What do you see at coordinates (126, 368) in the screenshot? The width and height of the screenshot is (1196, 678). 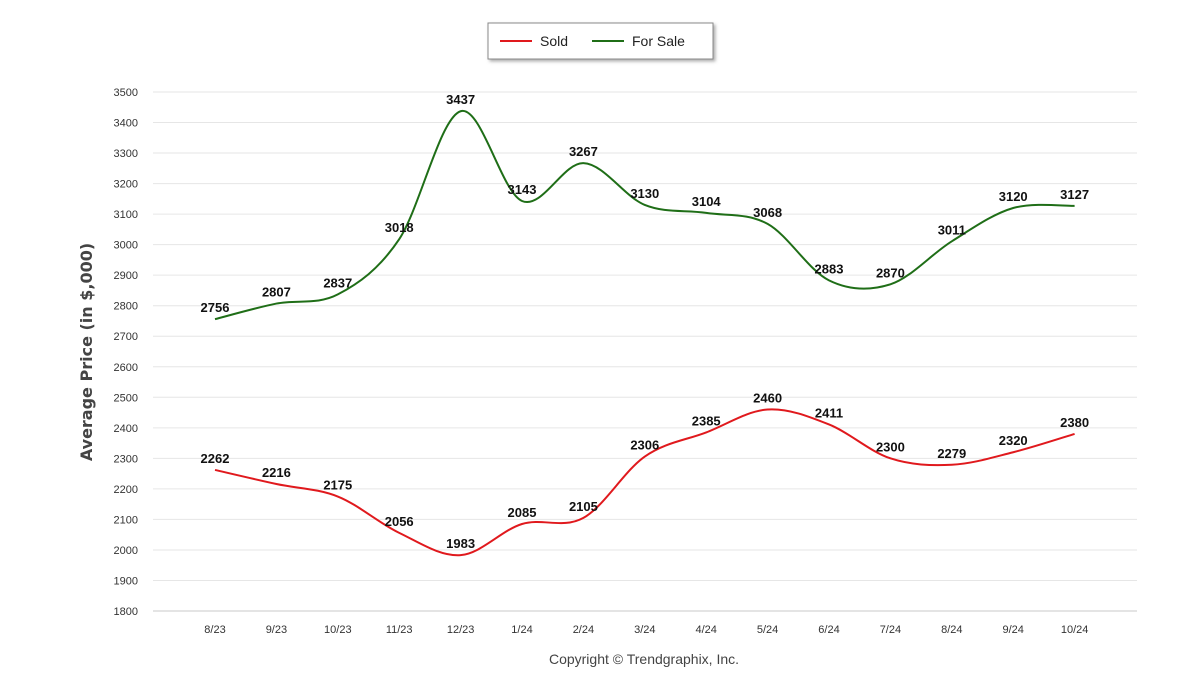 I see `y-tick-label: 2600` at bounding box center [126, 368].